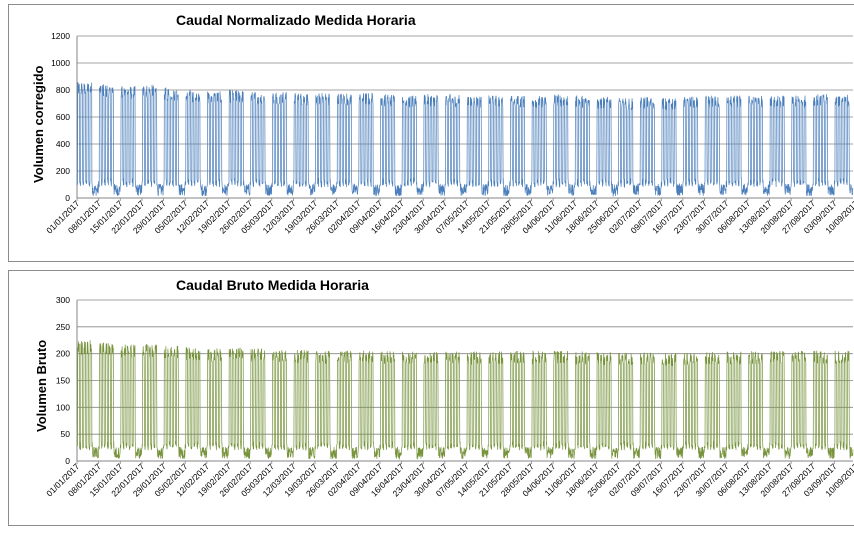 The height and width of the screenshot is (534, 854). What do you see at coordinates (63, 300) in the screenshot?
I see `y-tick-label-bruto-6: 300` at bounding box center [63, 300].